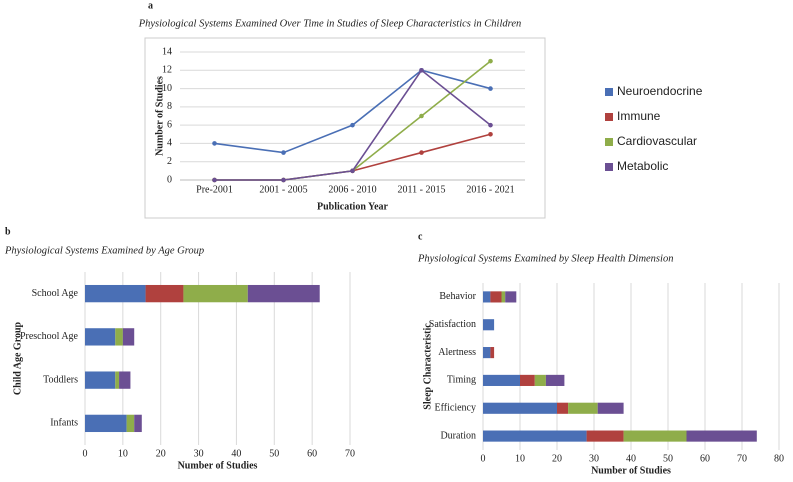 The width and height of the screenshot is (793, 482). Describe the element at coordinates (169, 161) in the screenshot. I see `y-tick-label: 2` at that location.